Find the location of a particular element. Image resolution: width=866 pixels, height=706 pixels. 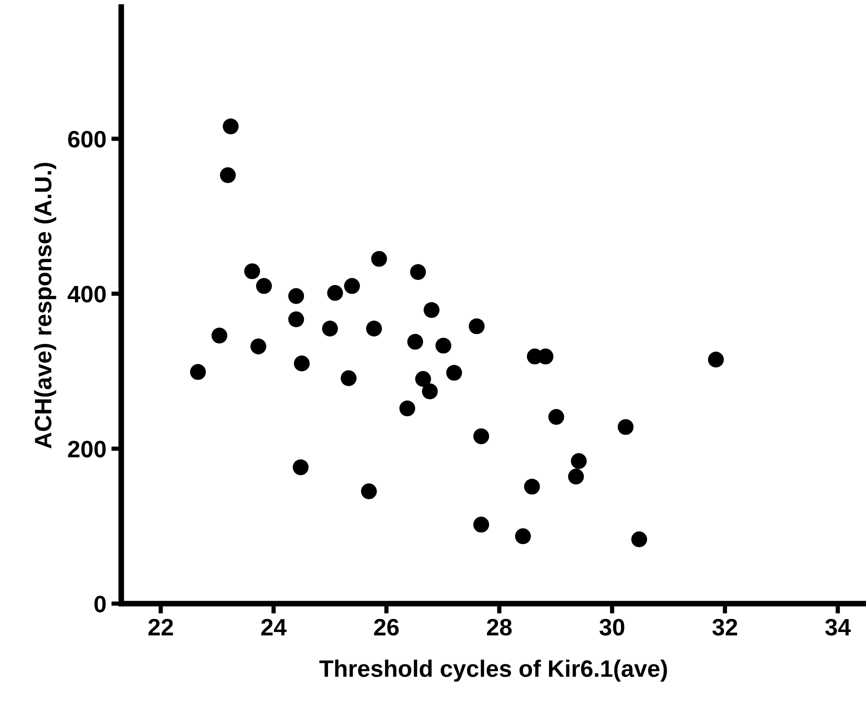

x-tick-label: 22 is located at coordinates (160, 627).